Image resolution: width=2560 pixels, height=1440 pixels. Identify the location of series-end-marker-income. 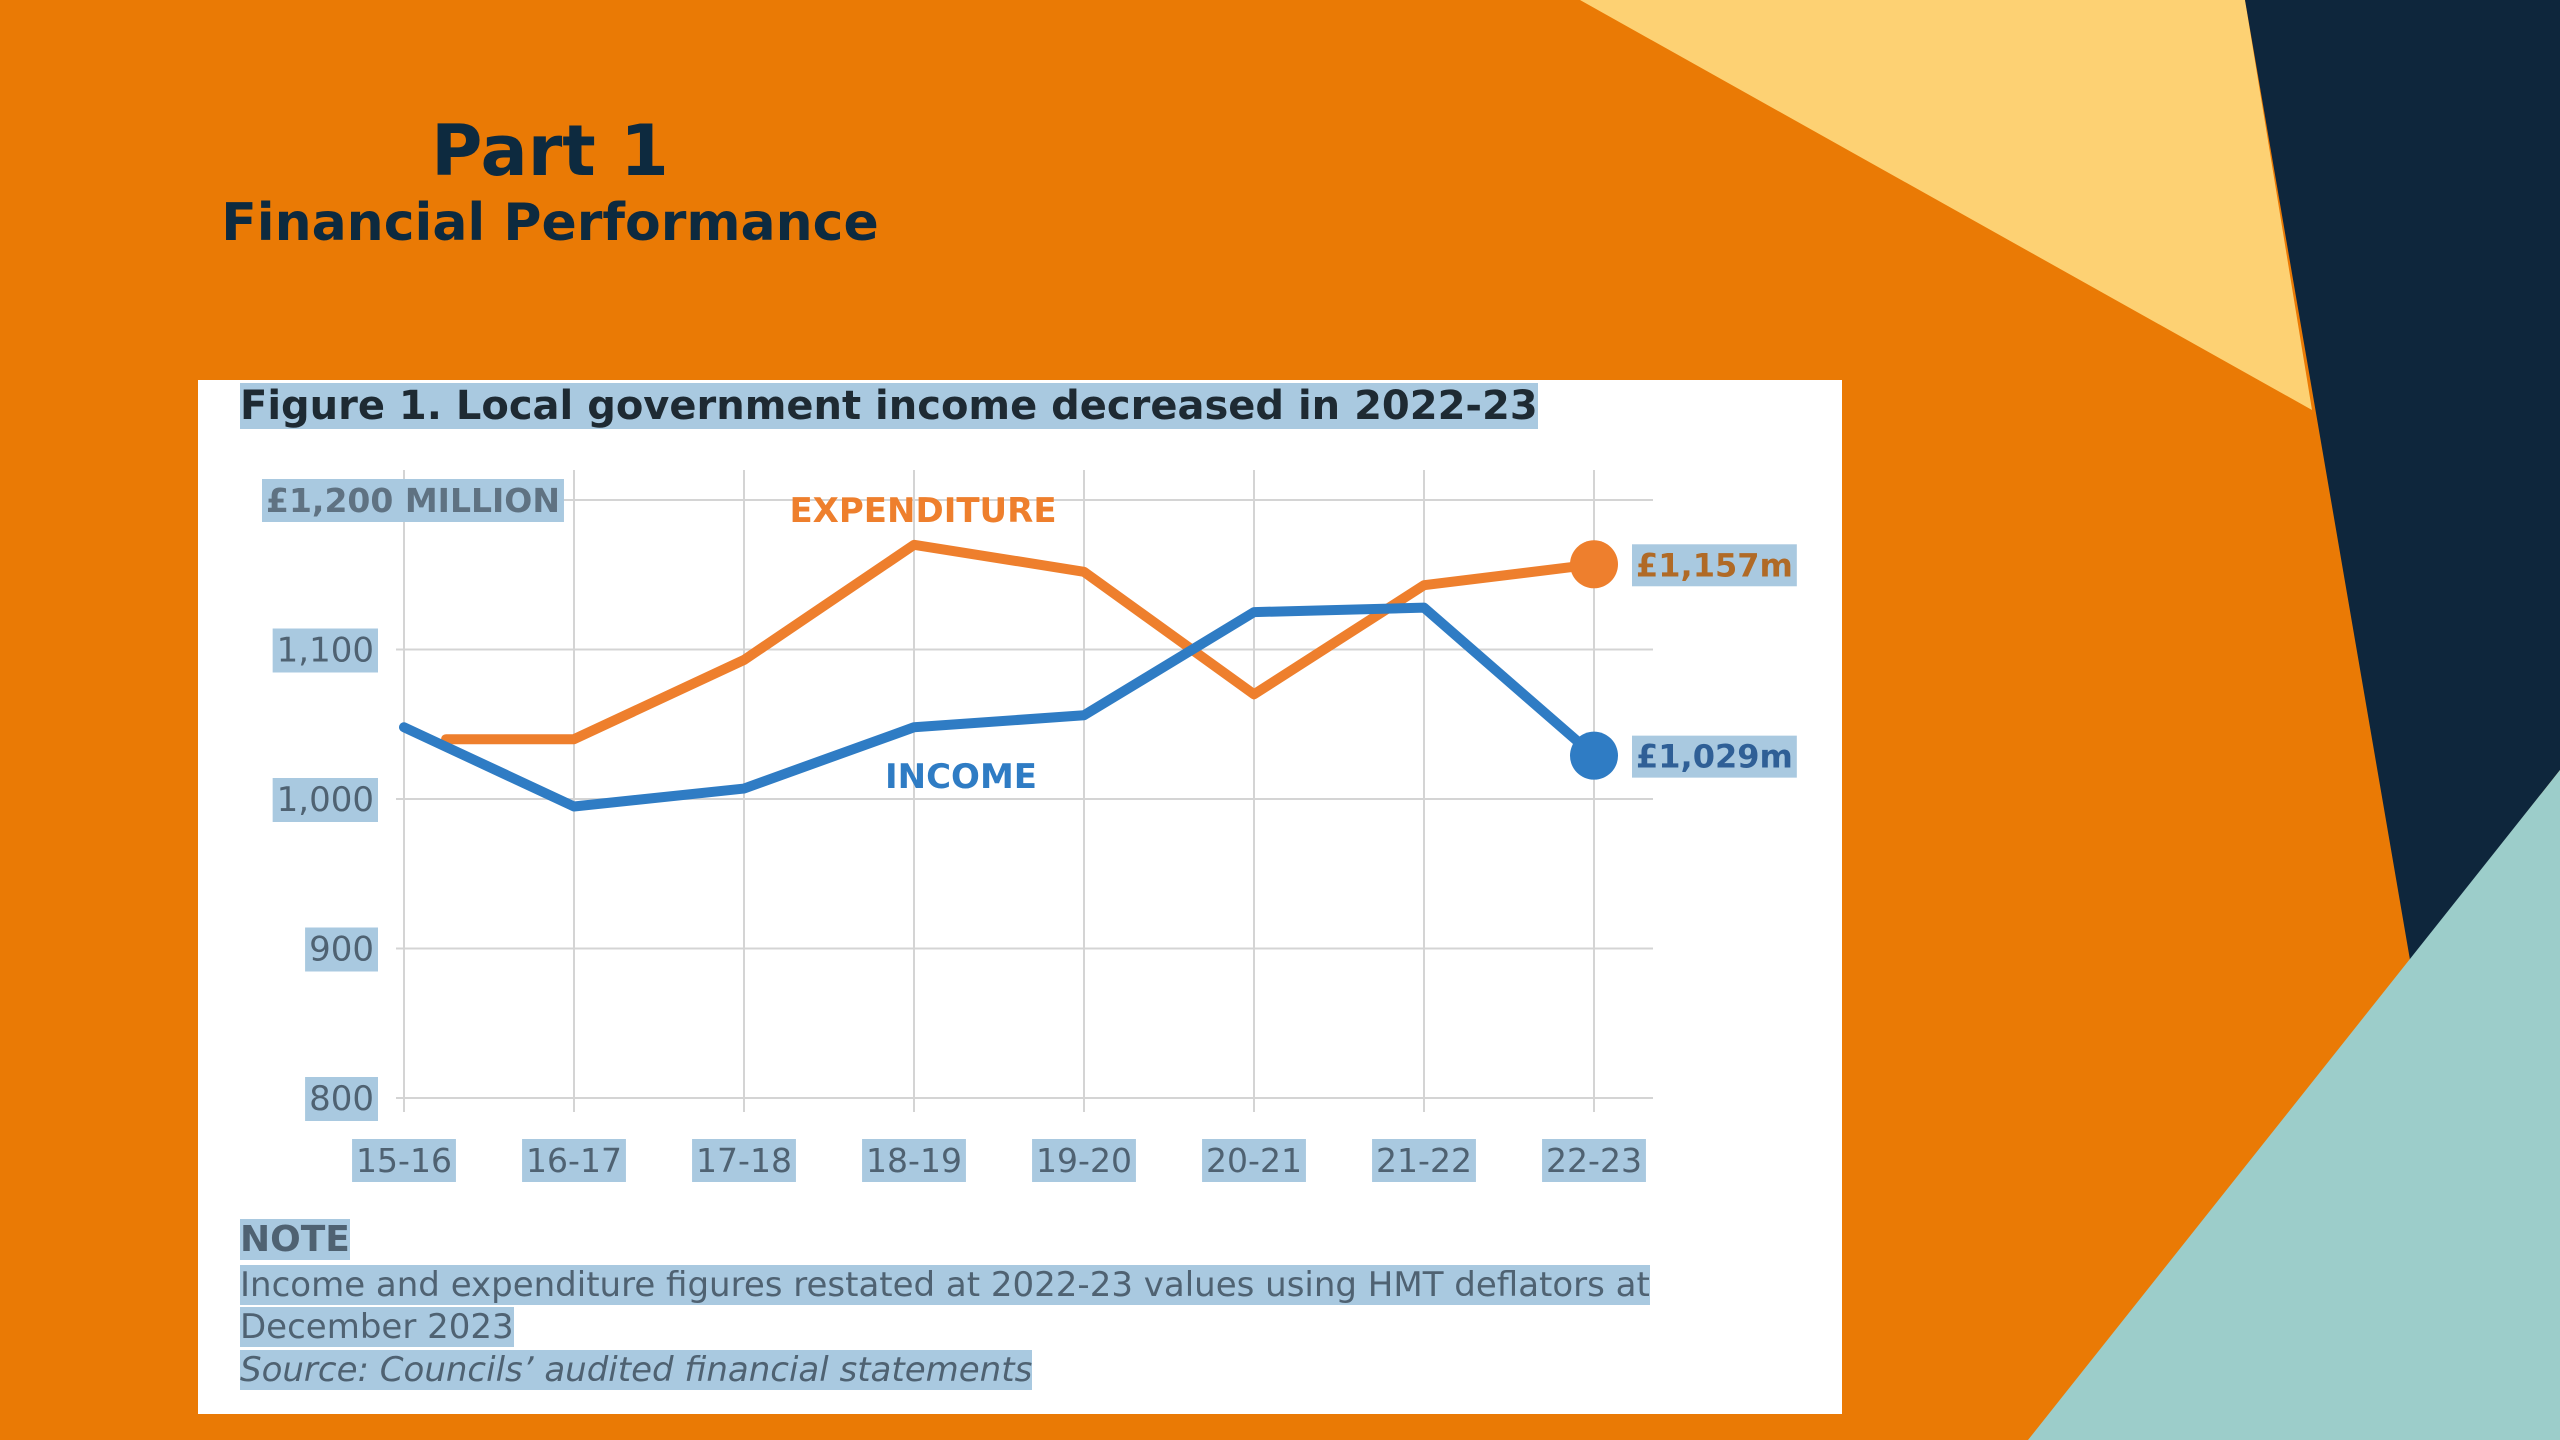
(1594, 755).